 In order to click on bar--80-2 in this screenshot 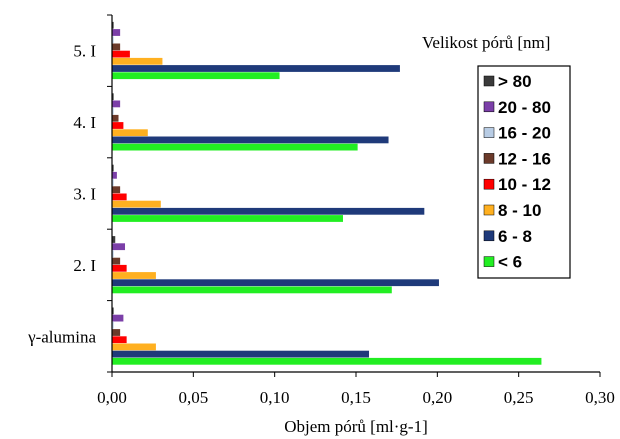, I will do `click(113, 168)`.